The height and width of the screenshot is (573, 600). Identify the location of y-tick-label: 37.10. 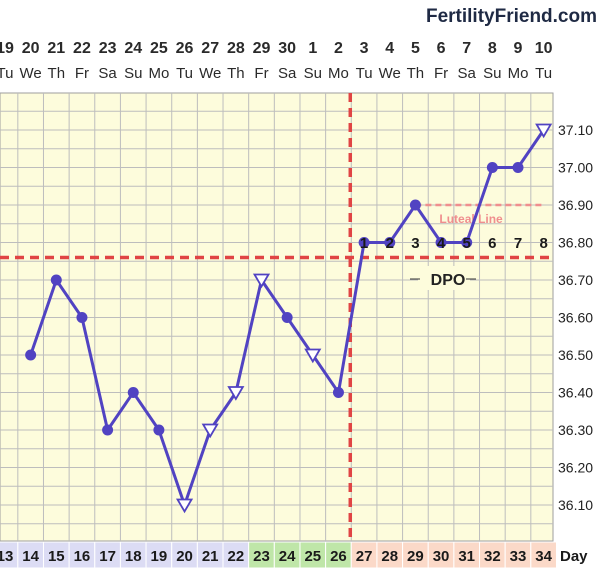
(575, 130).